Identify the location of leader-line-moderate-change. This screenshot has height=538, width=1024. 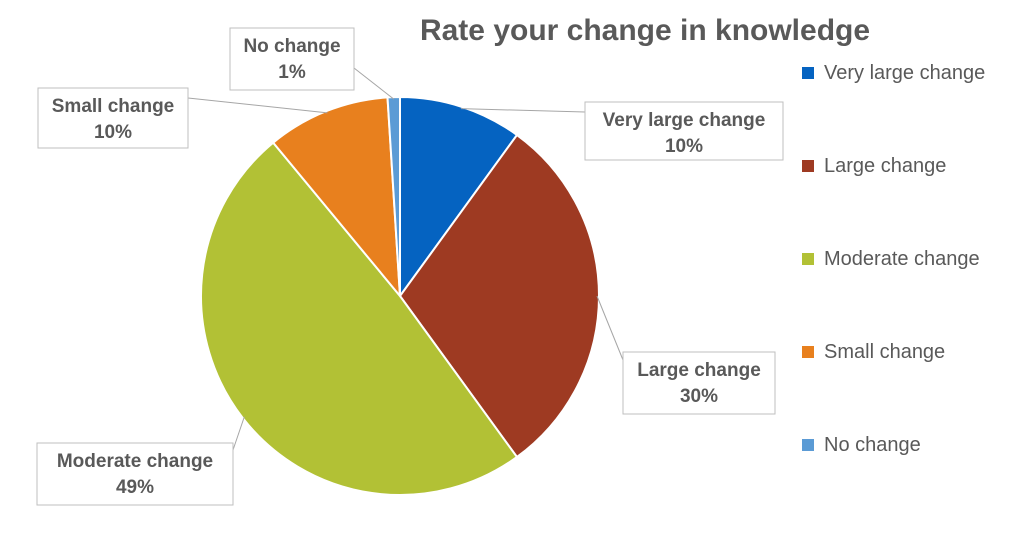
(238, 433).